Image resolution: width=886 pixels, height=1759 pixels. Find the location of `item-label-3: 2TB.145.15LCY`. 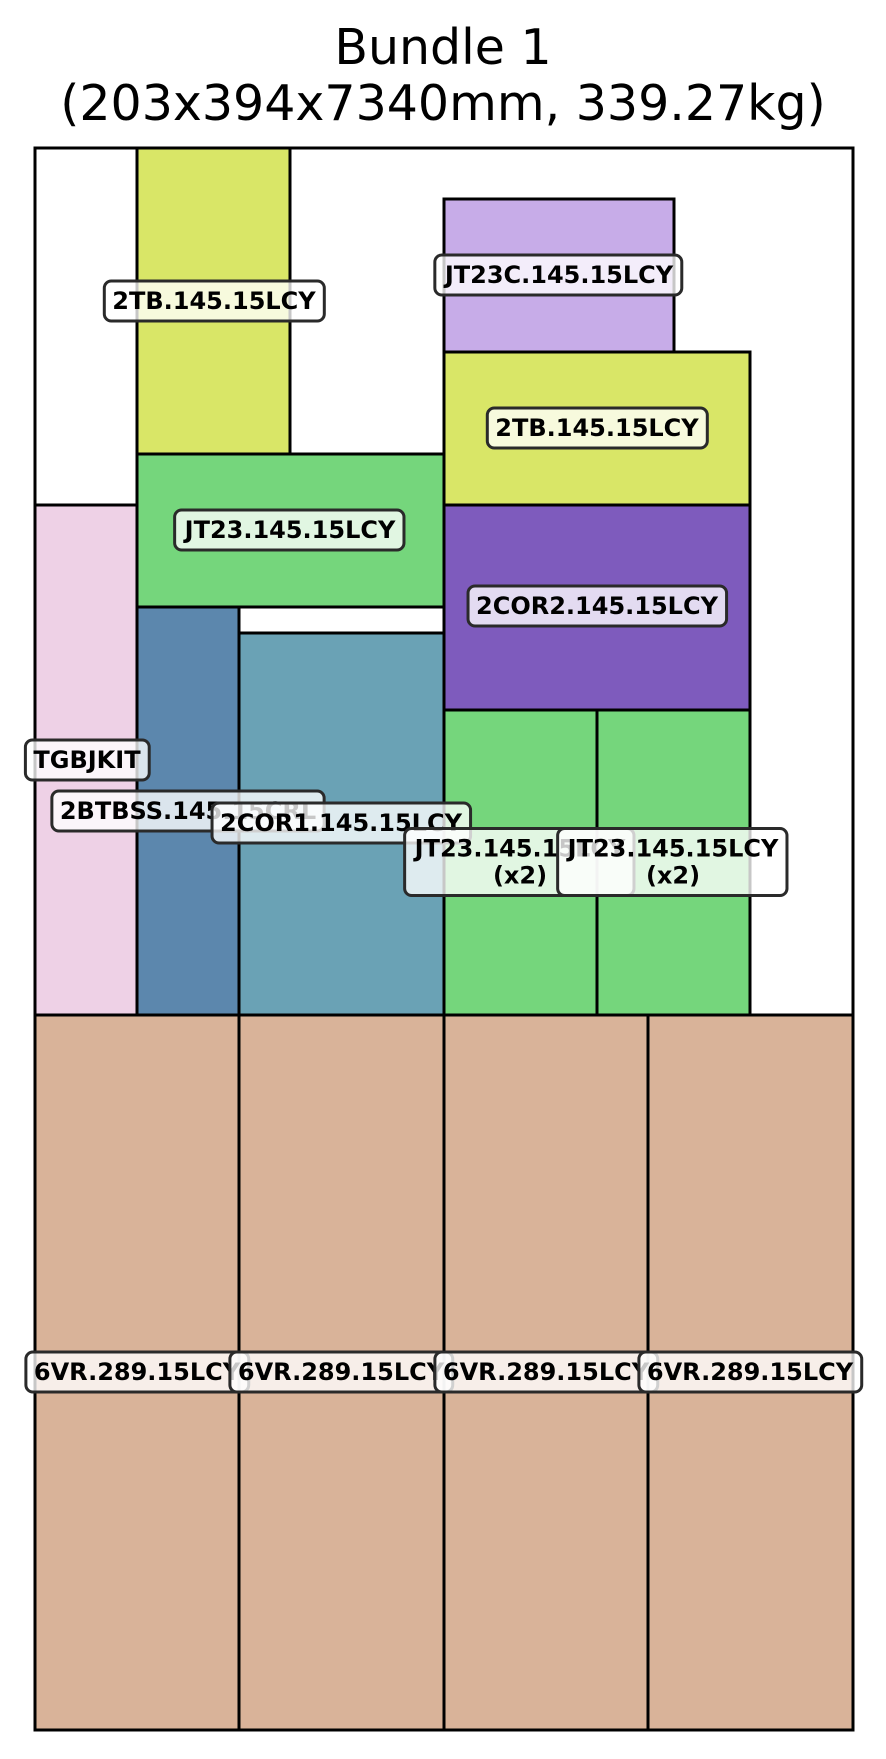

item-label-3: 2TB.145.15LCY is located at coordinates (597, 428).